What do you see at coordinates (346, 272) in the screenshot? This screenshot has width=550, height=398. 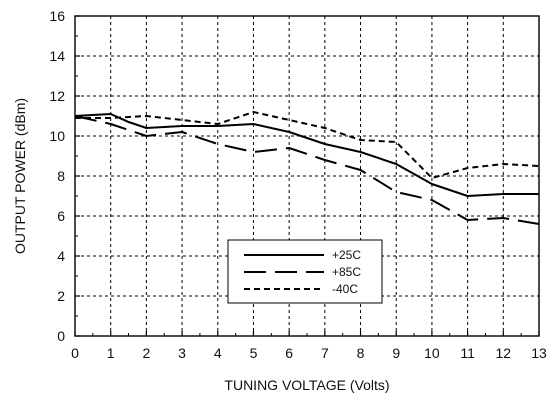 I see `legend-label: +85C` at bounding box center [346, 272].